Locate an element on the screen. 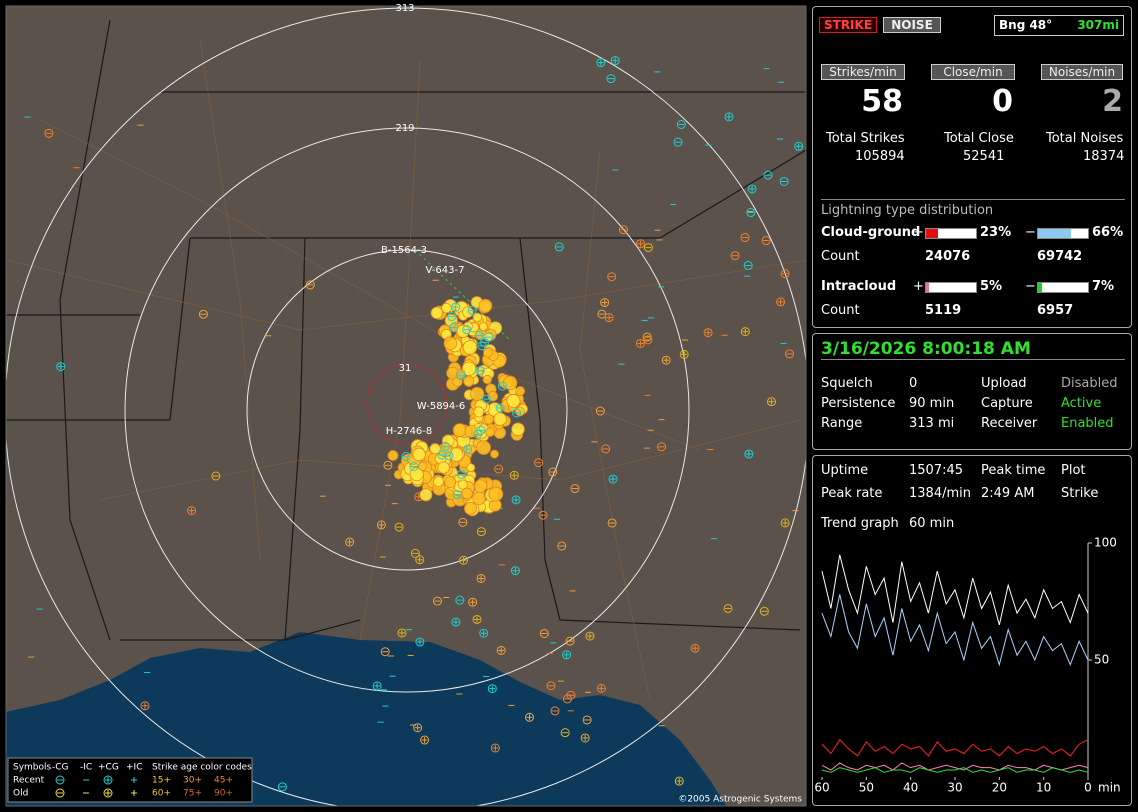 This screenshot has height=812, width=1138. trend-span: 60 min is located at coordinates (932, 523).